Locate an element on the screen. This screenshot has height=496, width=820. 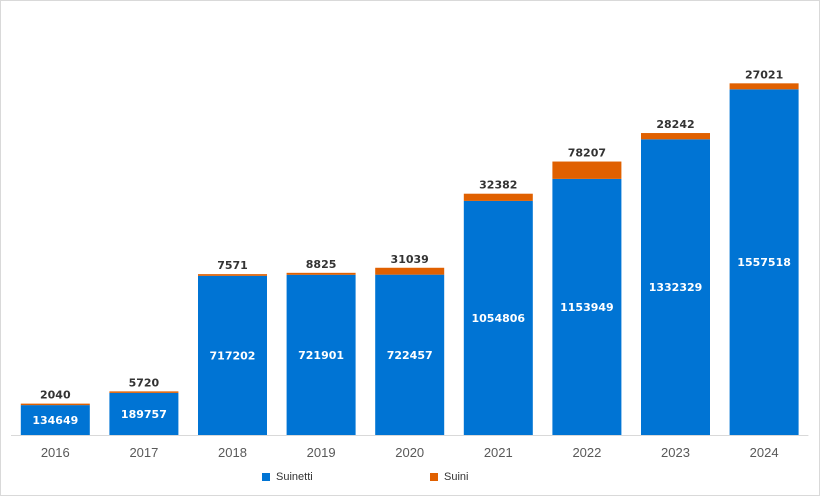
data-label-suini-2023: 28242 is located at coordinates (675, 124).